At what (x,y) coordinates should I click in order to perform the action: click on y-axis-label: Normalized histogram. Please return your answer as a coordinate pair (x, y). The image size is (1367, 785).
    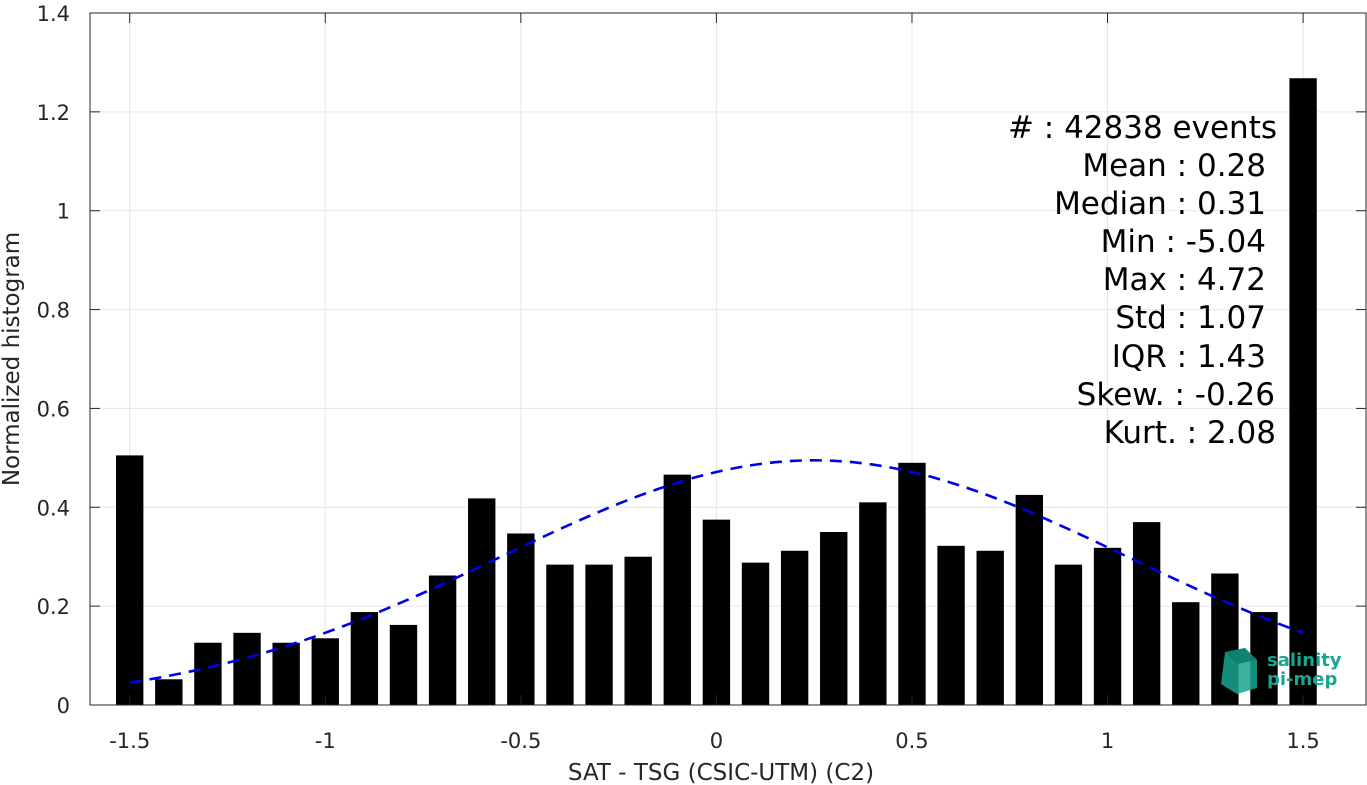
    Looking at the image, I should click on (12, 359).